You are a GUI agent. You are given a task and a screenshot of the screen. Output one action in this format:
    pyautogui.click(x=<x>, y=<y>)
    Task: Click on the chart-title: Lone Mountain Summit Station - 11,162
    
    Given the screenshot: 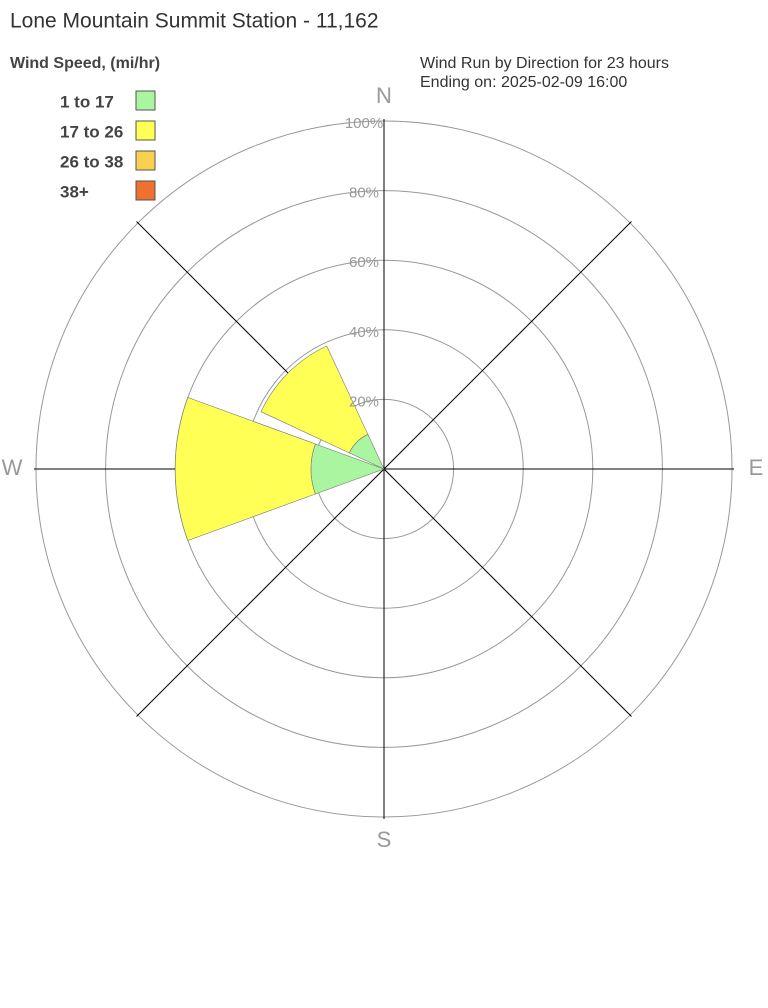 What is the action you would take?
    pyautogui.click(x=194, y=21)
    